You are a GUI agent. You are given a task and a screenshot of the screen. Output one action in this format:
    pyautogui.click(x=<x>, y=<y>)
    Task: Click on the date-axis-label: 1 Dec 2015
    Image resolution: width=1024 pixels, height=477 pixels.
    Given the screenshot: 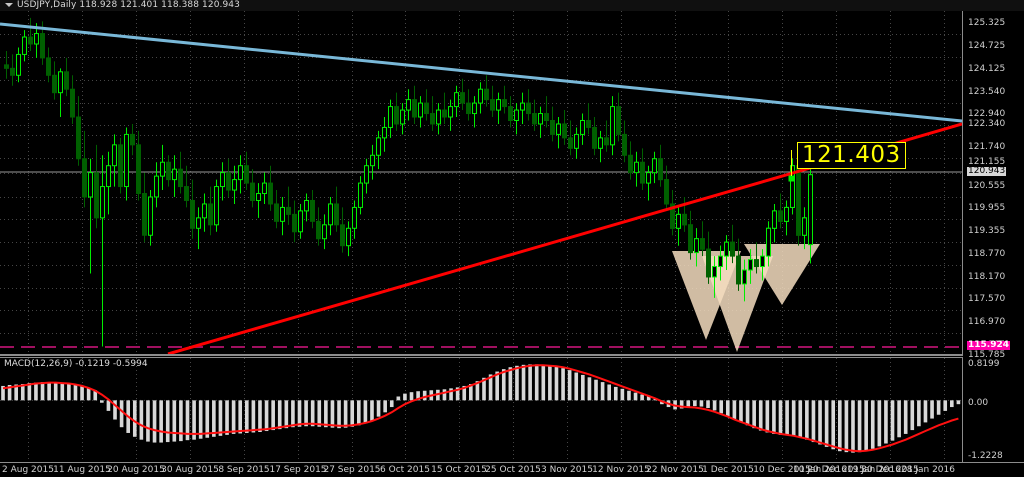 What is the action you would take?
    pyautogui.click(x=728, y=470)
    